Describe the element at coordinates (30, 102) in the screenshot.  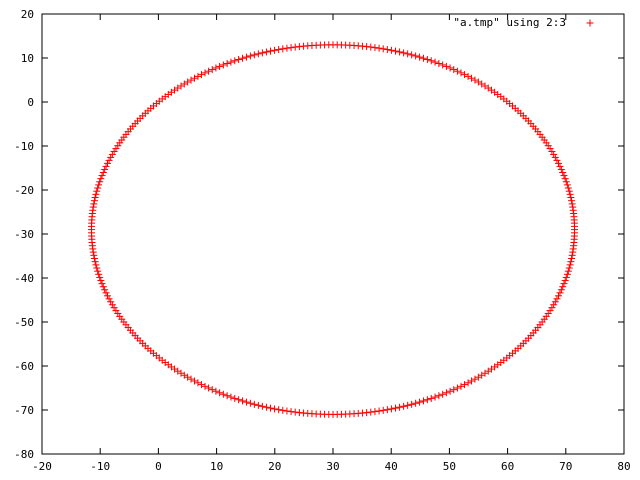
I see `y-tick-label: 0` at that location.